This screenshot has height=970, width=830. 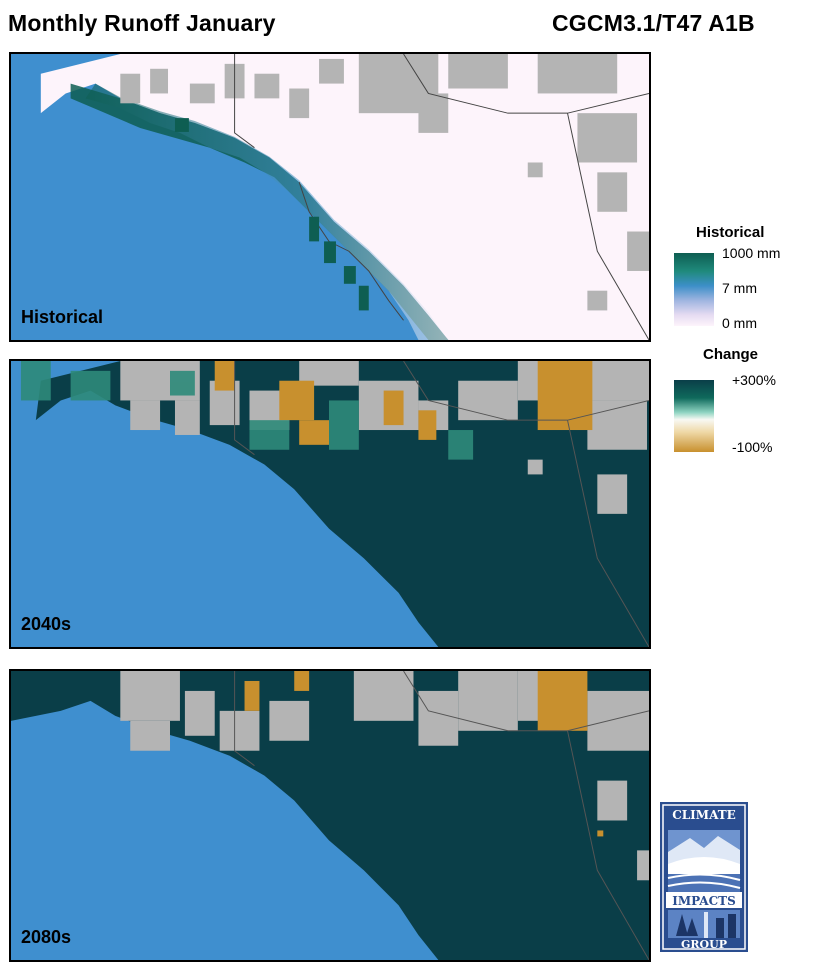 I want to click on moderate-increase-cells, so click(x=247, y=410).